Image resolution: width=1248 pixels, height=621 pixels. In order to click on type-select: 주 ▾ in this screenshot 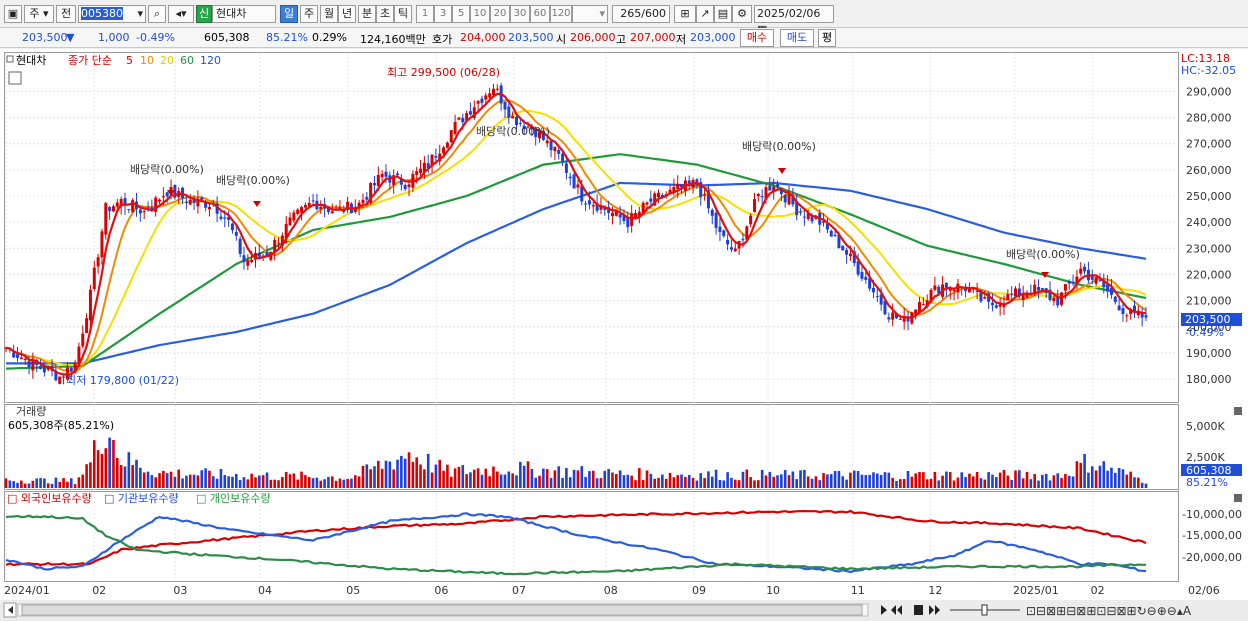, I will do `click(39, 14)`.